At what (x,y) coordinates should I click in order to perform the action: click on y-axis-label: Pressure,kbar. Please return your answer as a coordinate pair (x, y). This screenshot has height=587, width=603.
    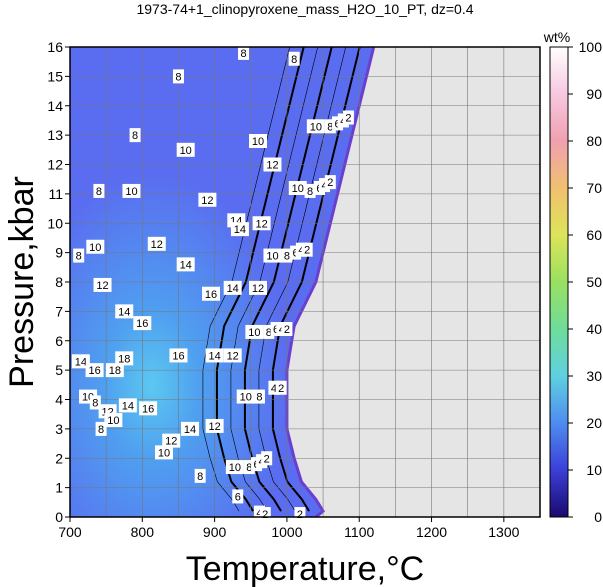
    Looking at the image, I should click on (22, 282).